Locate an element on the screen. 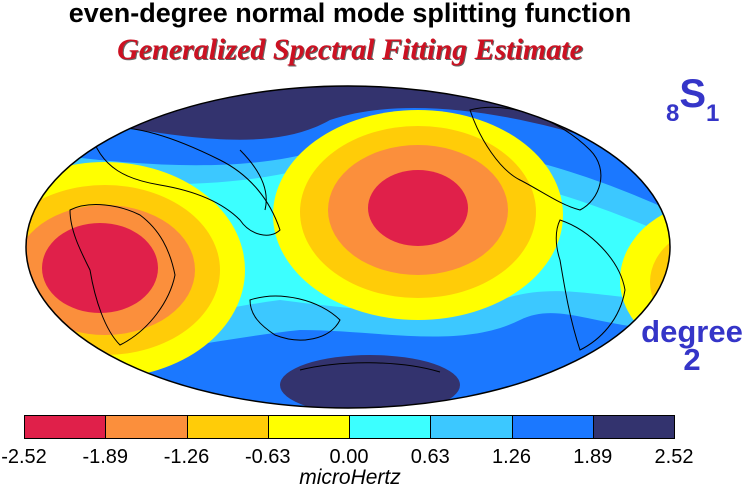 This screenshot has height=490, width=748. colorbar-tick-label: -2.52 is located at coordinates (24, 457).